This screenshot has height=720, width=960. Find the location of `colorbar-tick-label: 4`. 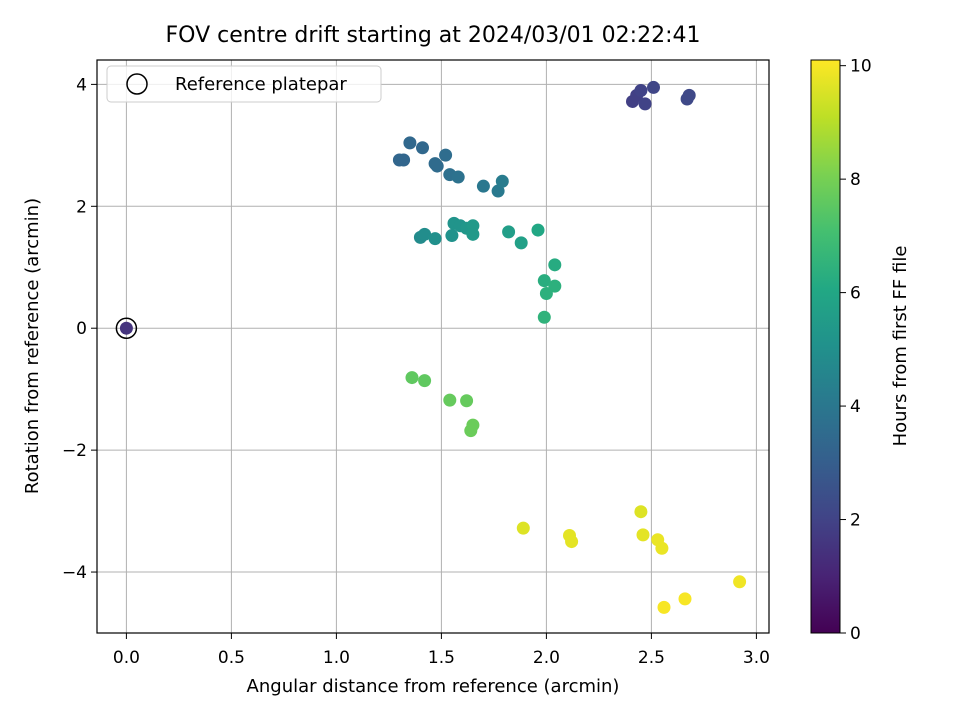

colorbar-tick-label: 4 is located at coordinates (855, 407).